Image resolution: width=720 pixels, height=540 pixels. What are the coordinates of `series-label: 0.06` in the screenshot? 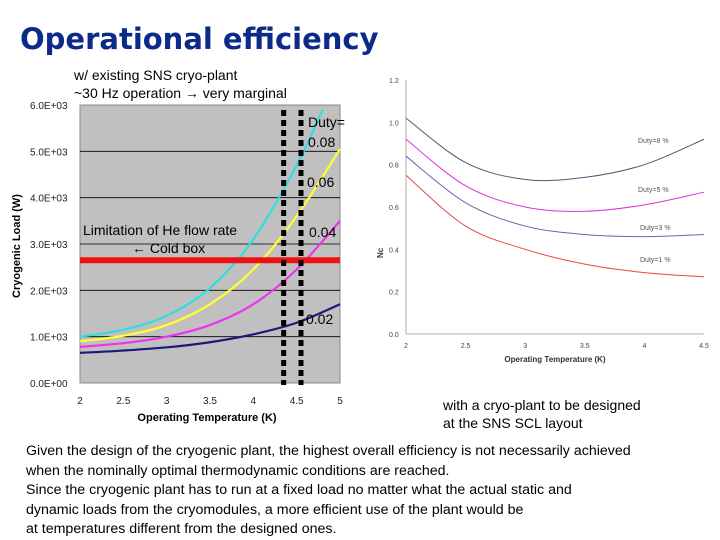 It's located at (320, 182).